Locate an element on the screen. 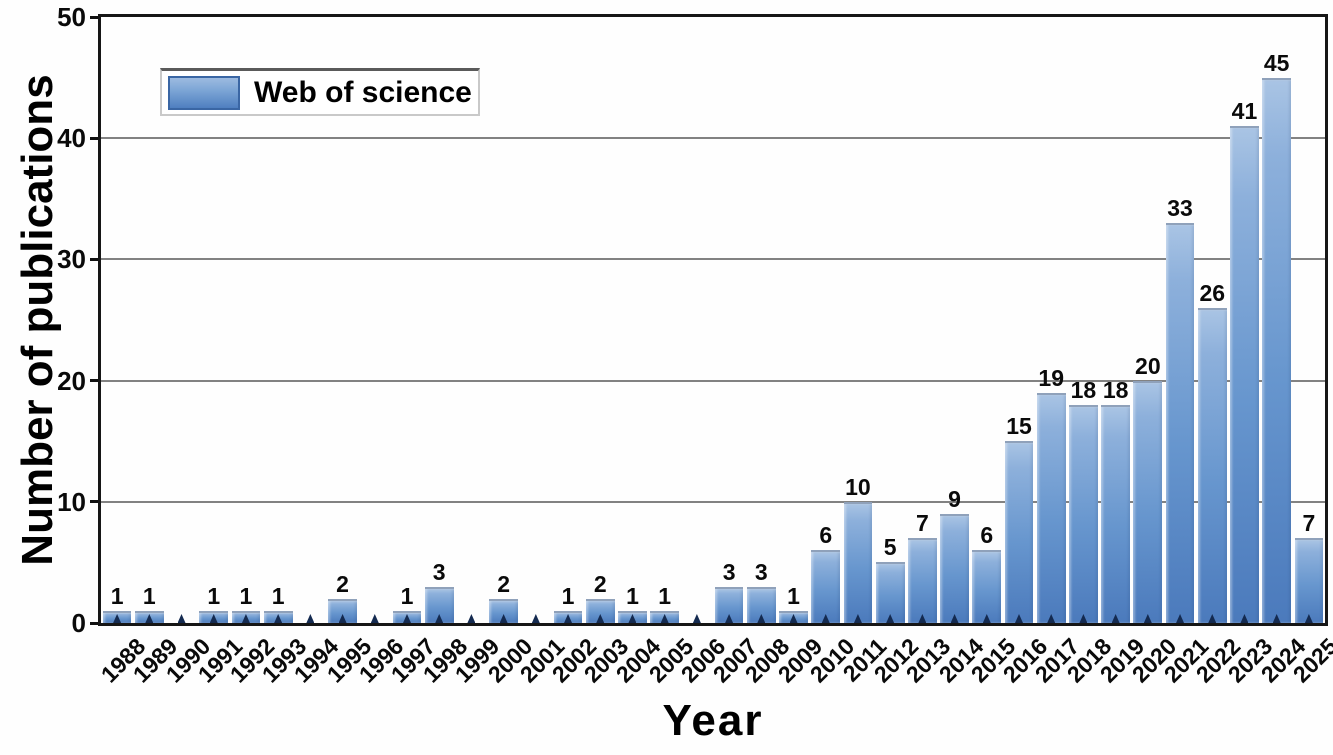  x-tick-2003 is located at coordinates (600, 618).